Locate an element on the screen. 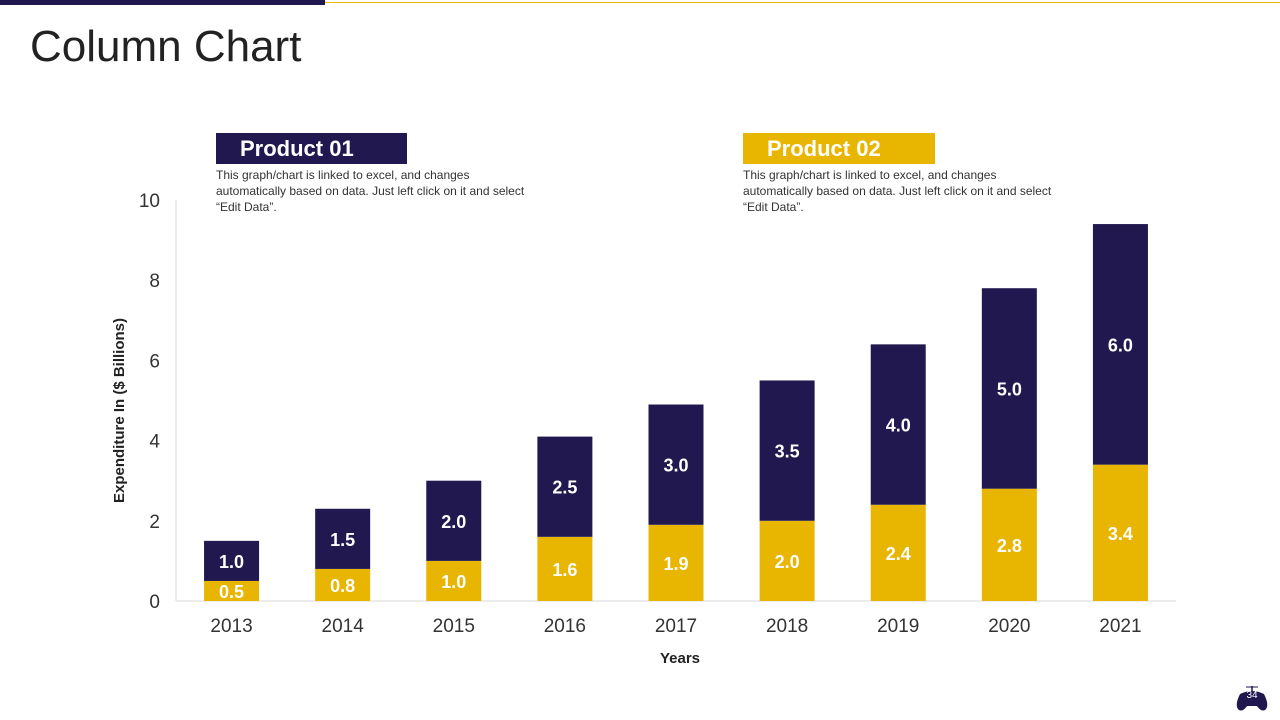 This screenshot has width=1280, height=720. top-accent-line is located at coordinates (802, 2).